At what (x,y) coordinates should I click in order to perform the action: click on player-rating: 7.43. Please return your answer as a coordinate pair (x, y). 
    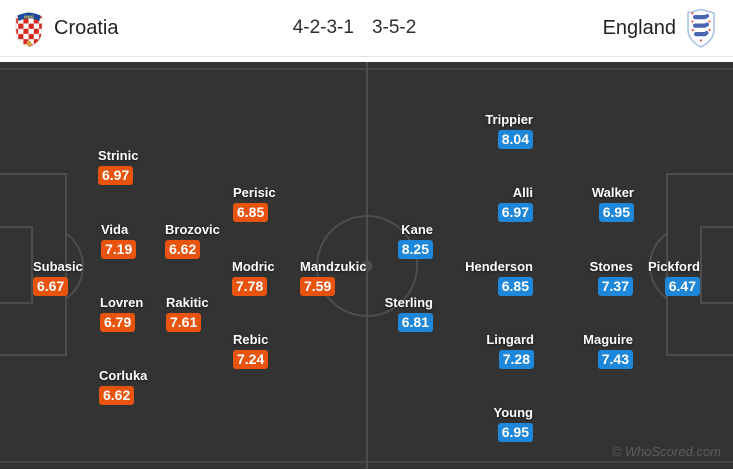
    Looking at the image, I should click on (615, 359).